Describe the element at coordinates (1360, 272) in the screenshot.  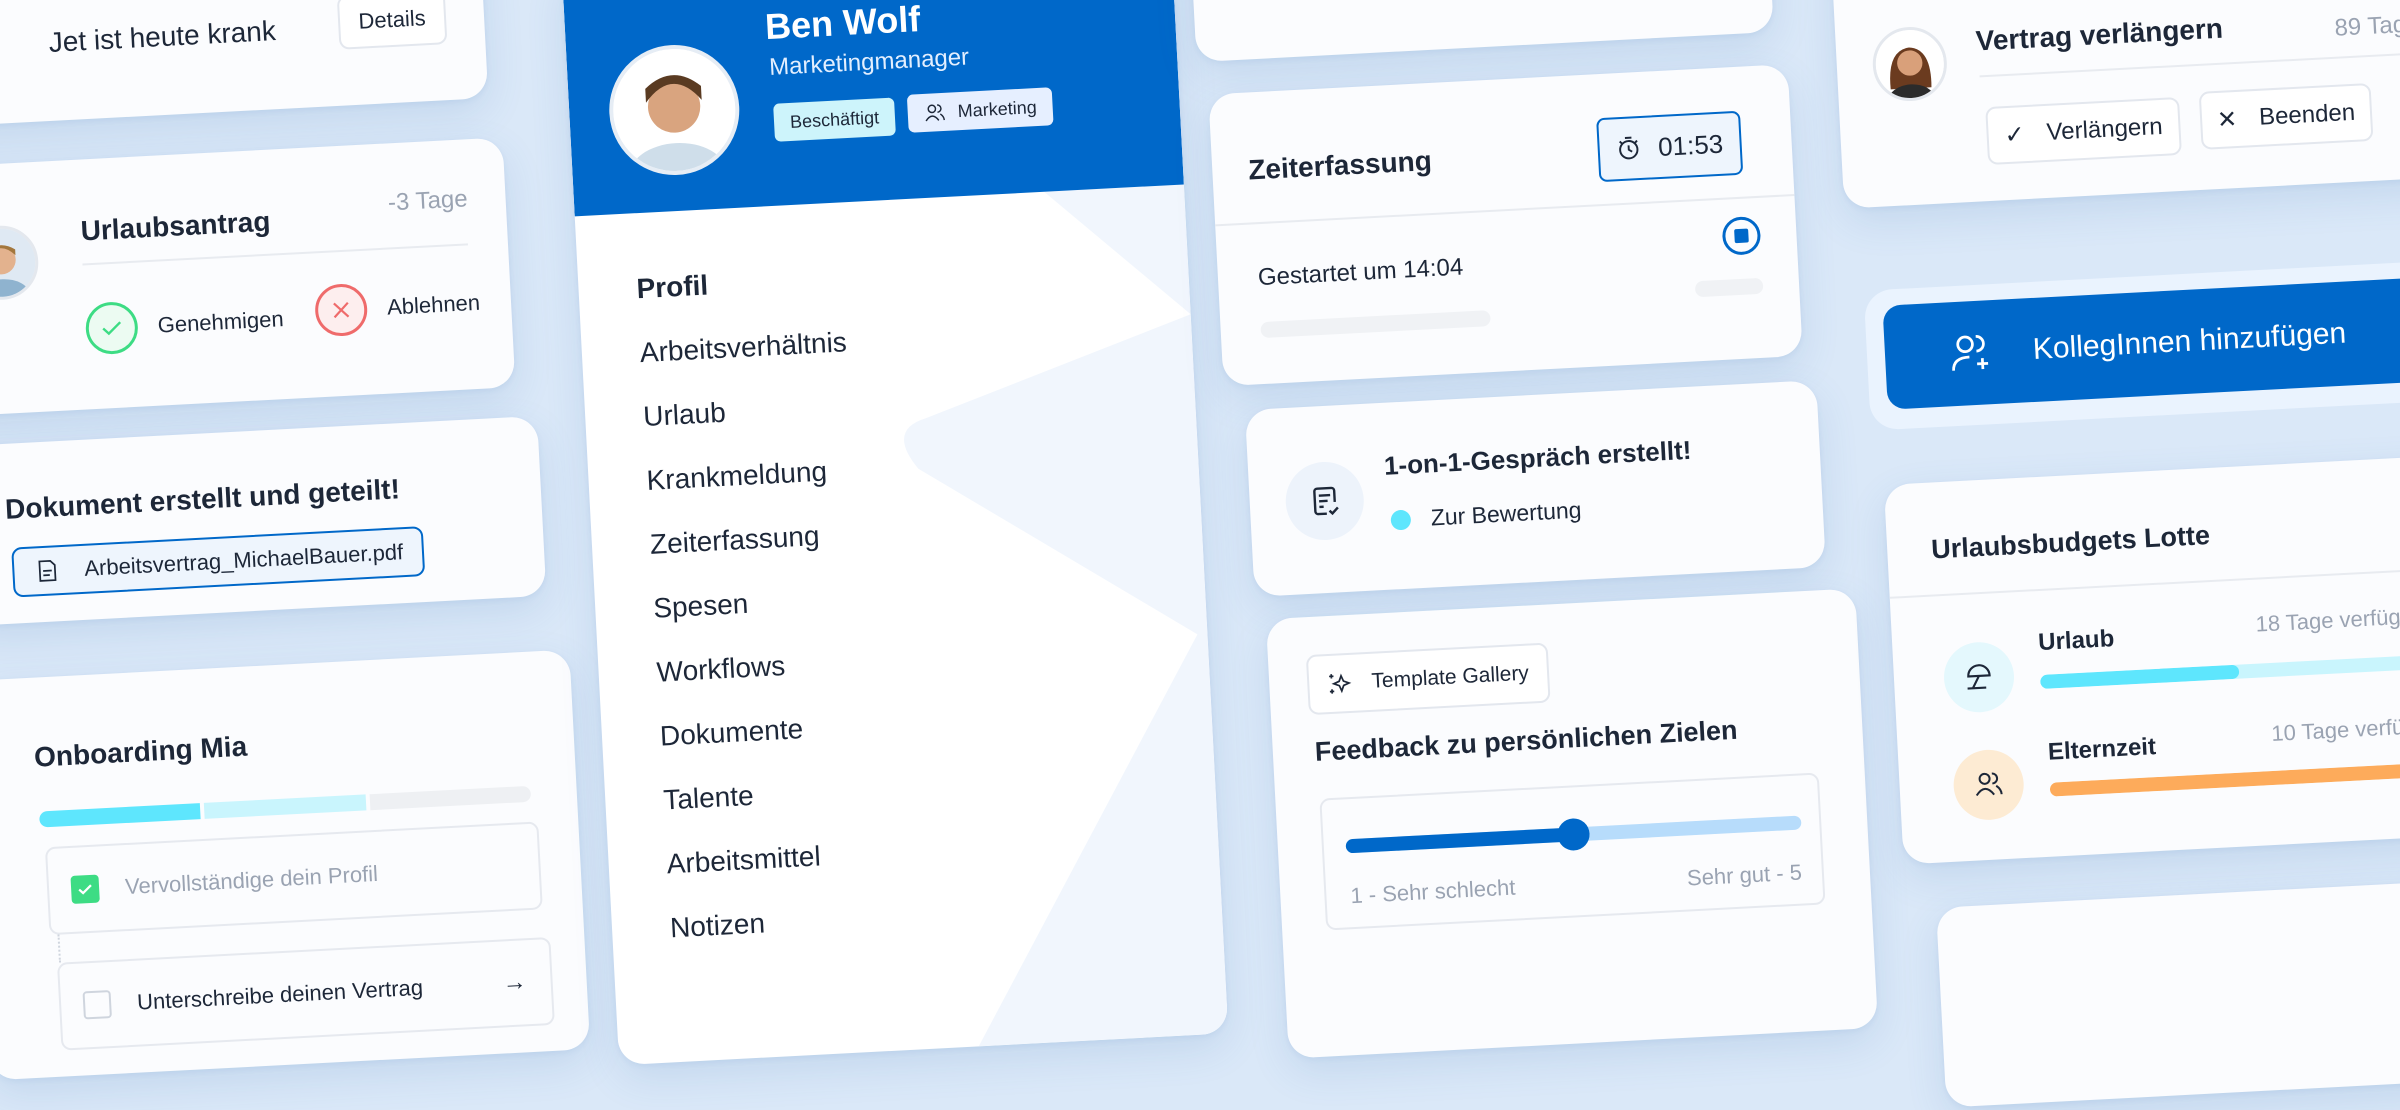
I see `start-time: Gestartet um 14:04` at that location.